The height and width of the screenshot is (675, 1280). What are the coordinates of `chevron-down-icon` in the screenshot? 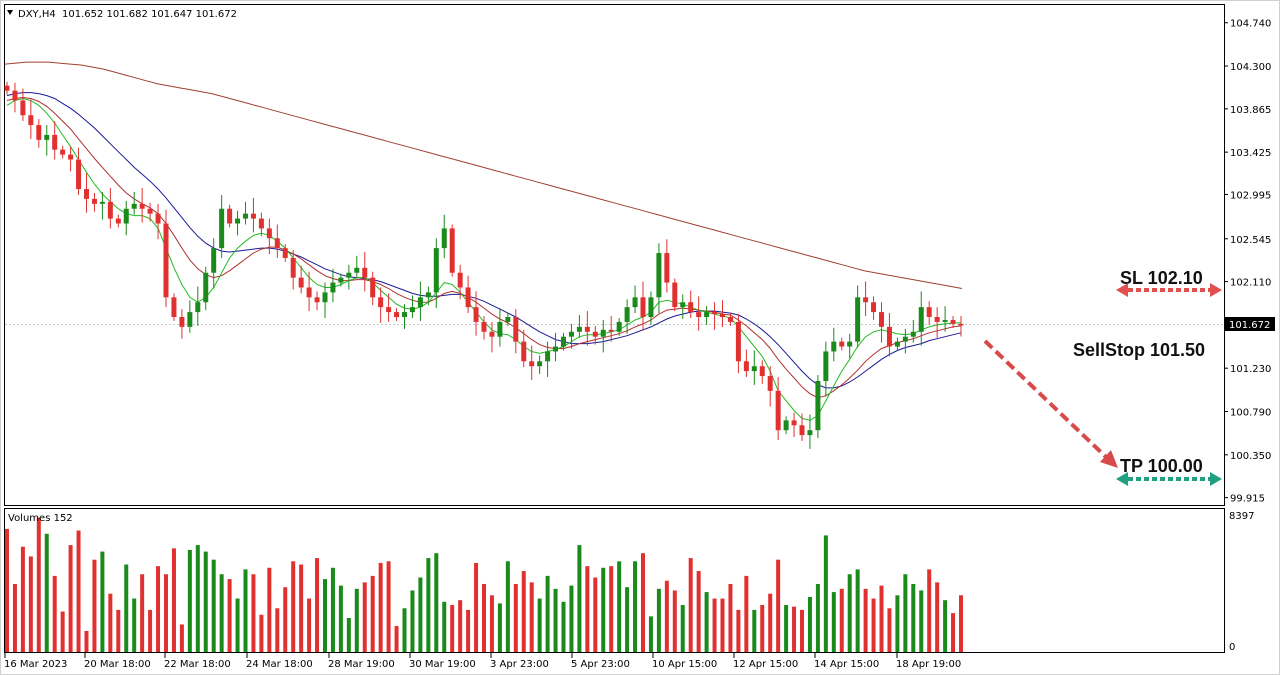 It's located at (10, 12).